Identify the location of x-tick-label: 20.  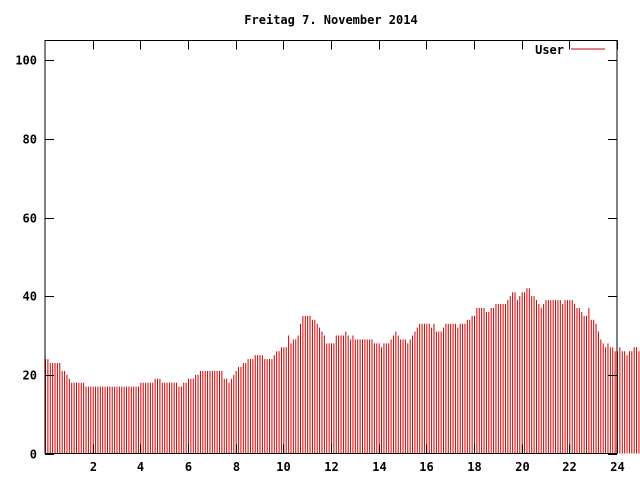
(522, 467).